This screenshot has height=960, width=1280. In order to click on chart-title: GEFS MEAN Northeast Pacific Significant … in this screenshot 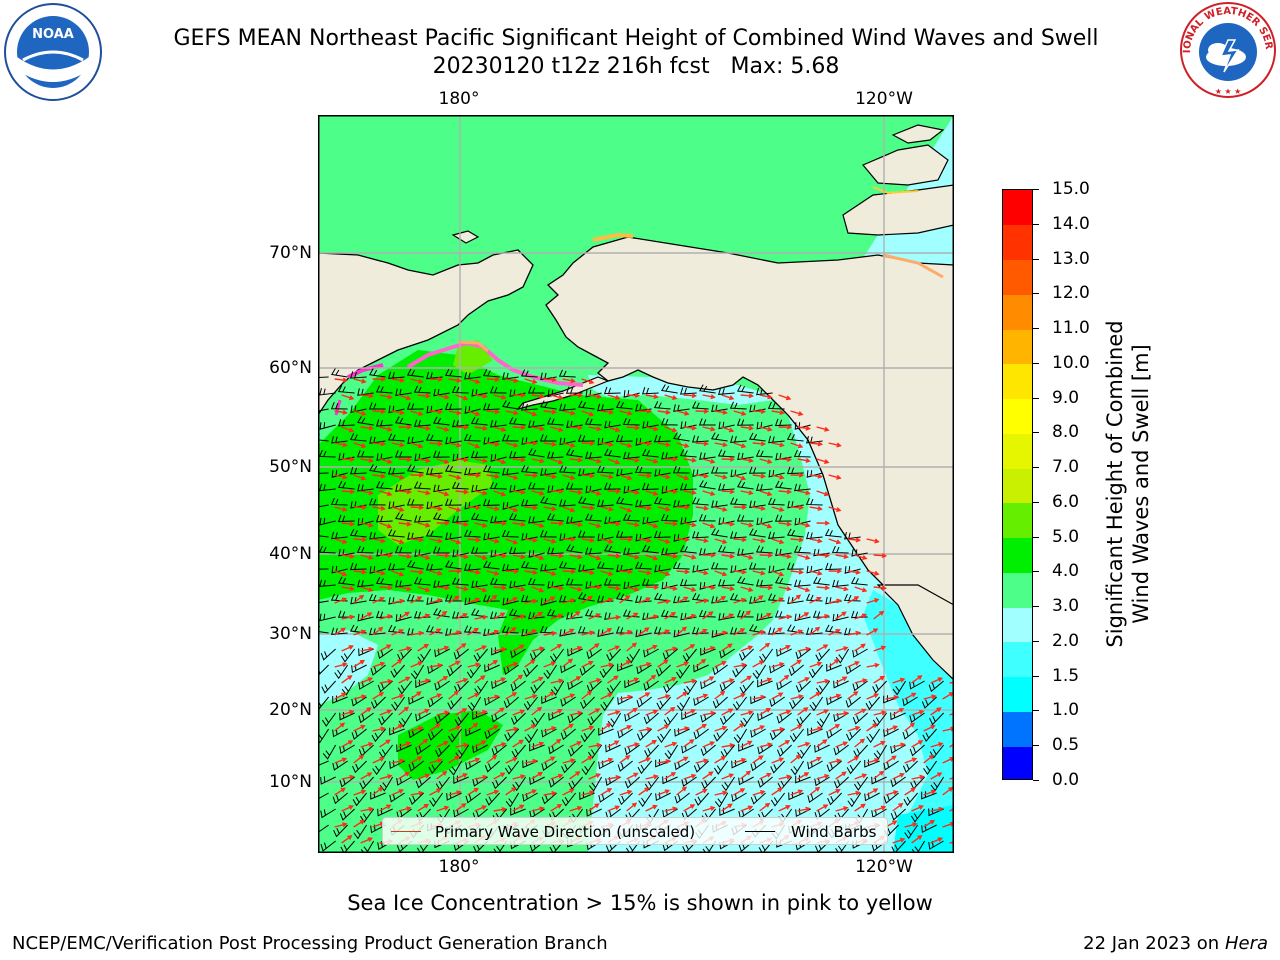, I will do `click(636, 38)`.